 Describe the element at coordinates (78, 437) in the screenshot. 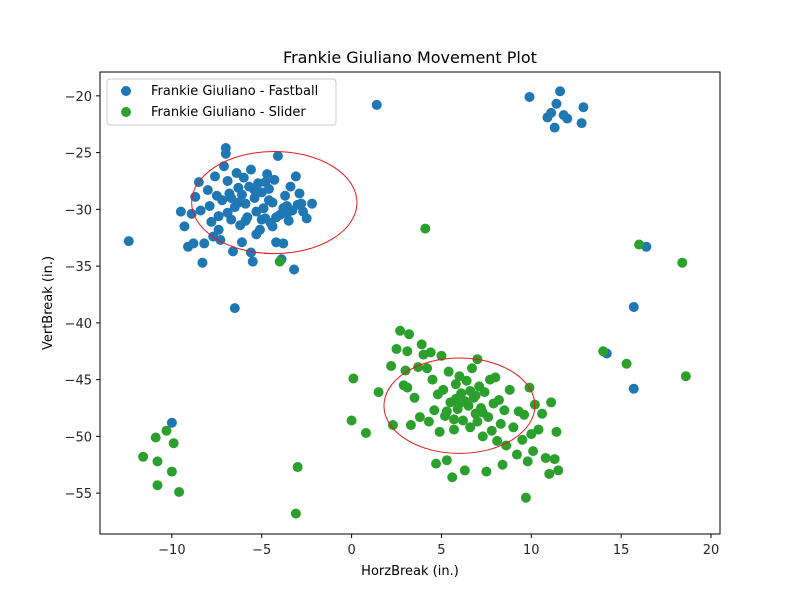

I see `y-tick-label: −50` at that location.